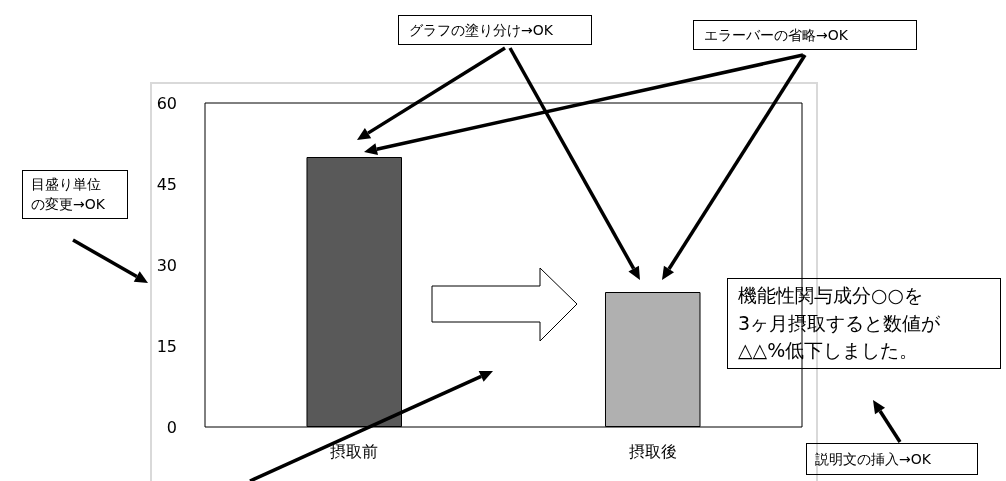 This screenshot has width=1006, height=481. What do you see at coordinates (166, 265) in the screenshot?
I see `y-tick-label: 30` at bounding box center [166, 265].